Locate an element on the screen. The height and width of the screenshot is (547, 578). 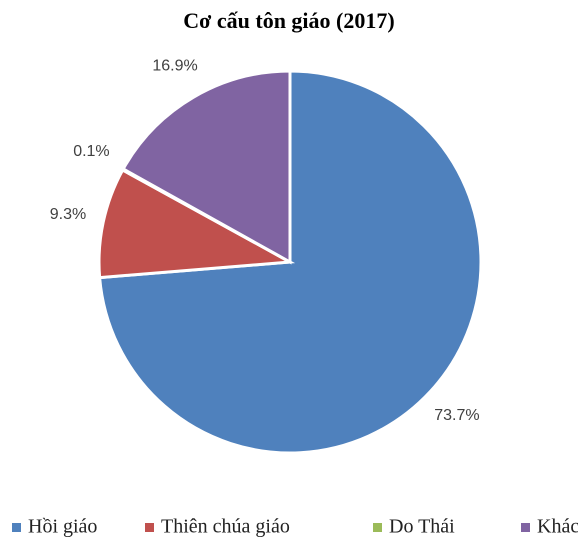
legend-label: Do Thái is located at coordinates (422, 527).